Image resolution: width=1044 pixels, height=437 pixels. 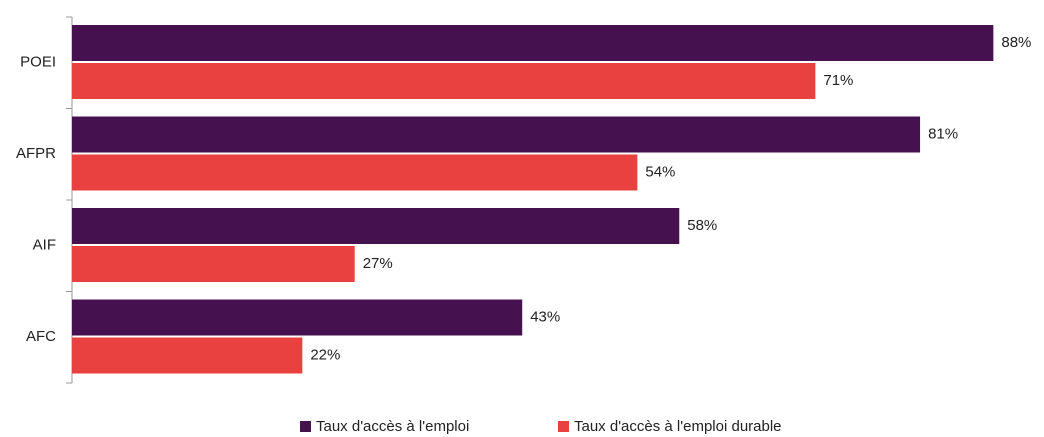 What do you see at coordinates (1016, 42) in the screenshot?
I see `value-label: 88%` at bounding box center [1016, 42].